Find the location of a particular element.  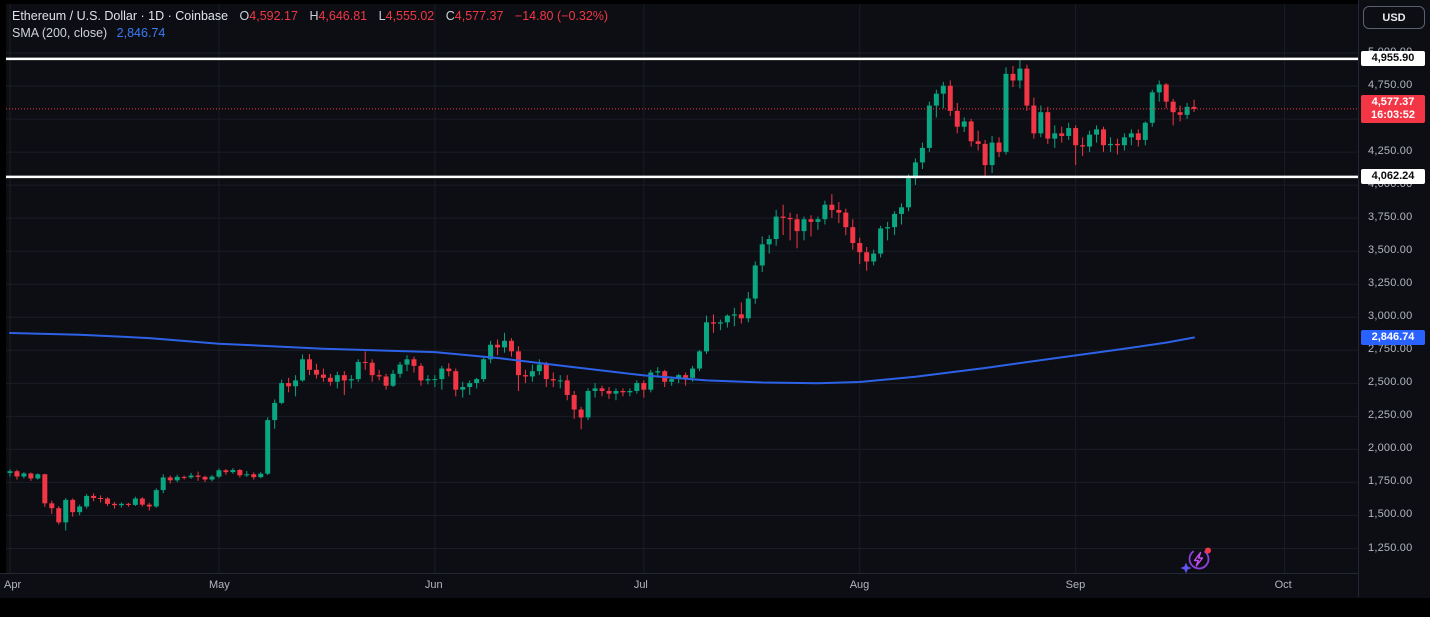

last-price-label: 4,577.37 16:03:52 is located at coordinates (1393, 108).